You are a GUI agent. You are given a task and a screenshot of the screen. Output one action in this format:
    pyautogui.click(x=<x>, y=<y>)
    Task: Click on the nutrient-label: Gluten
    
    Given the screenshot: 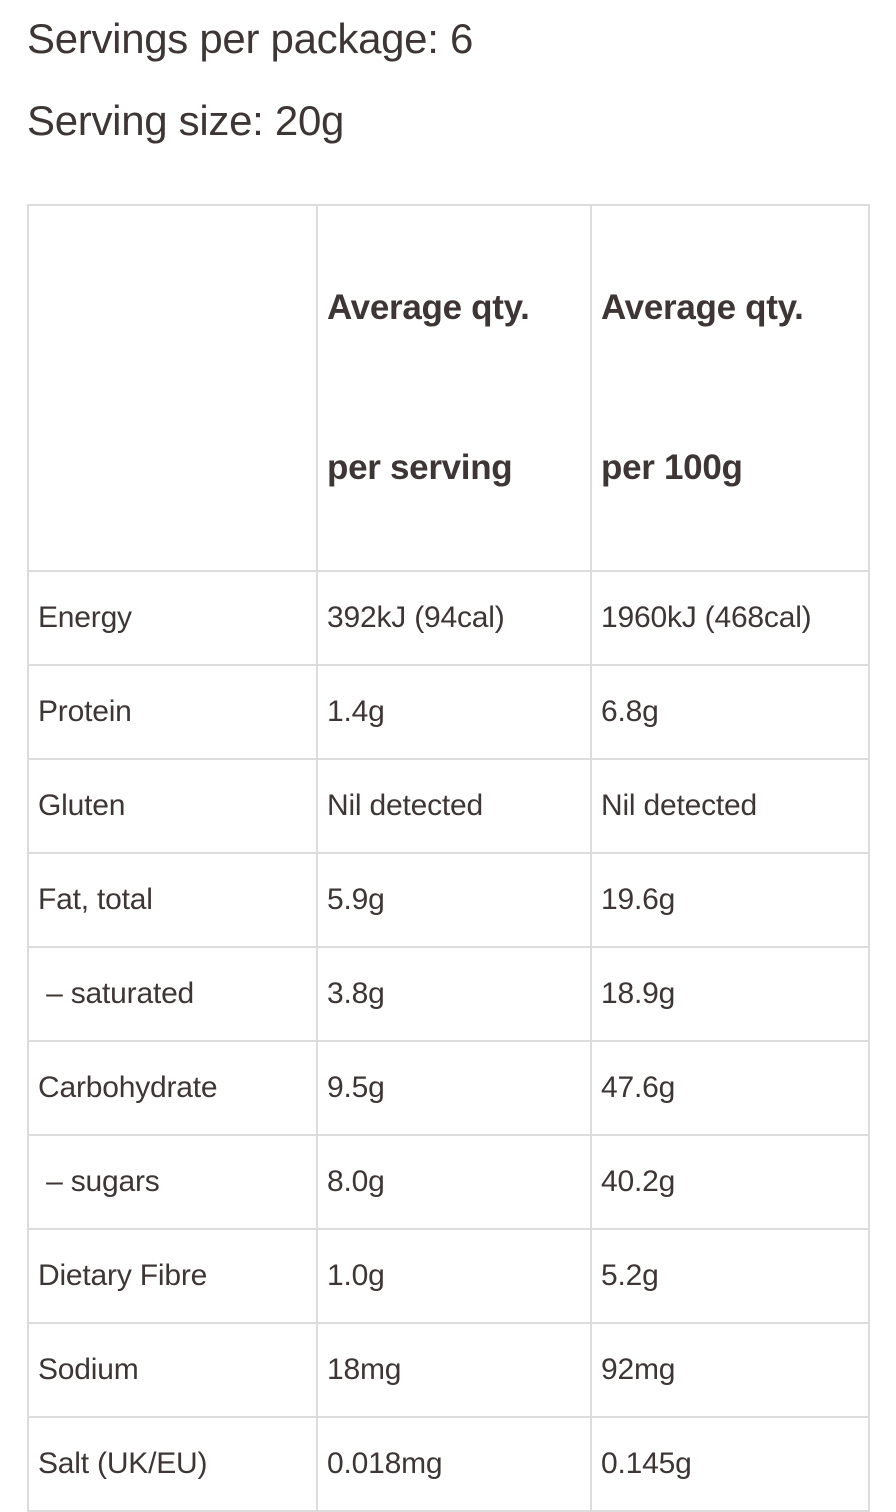 What is the action you would take?
    pyautogui.click(x=172, y=806)
    